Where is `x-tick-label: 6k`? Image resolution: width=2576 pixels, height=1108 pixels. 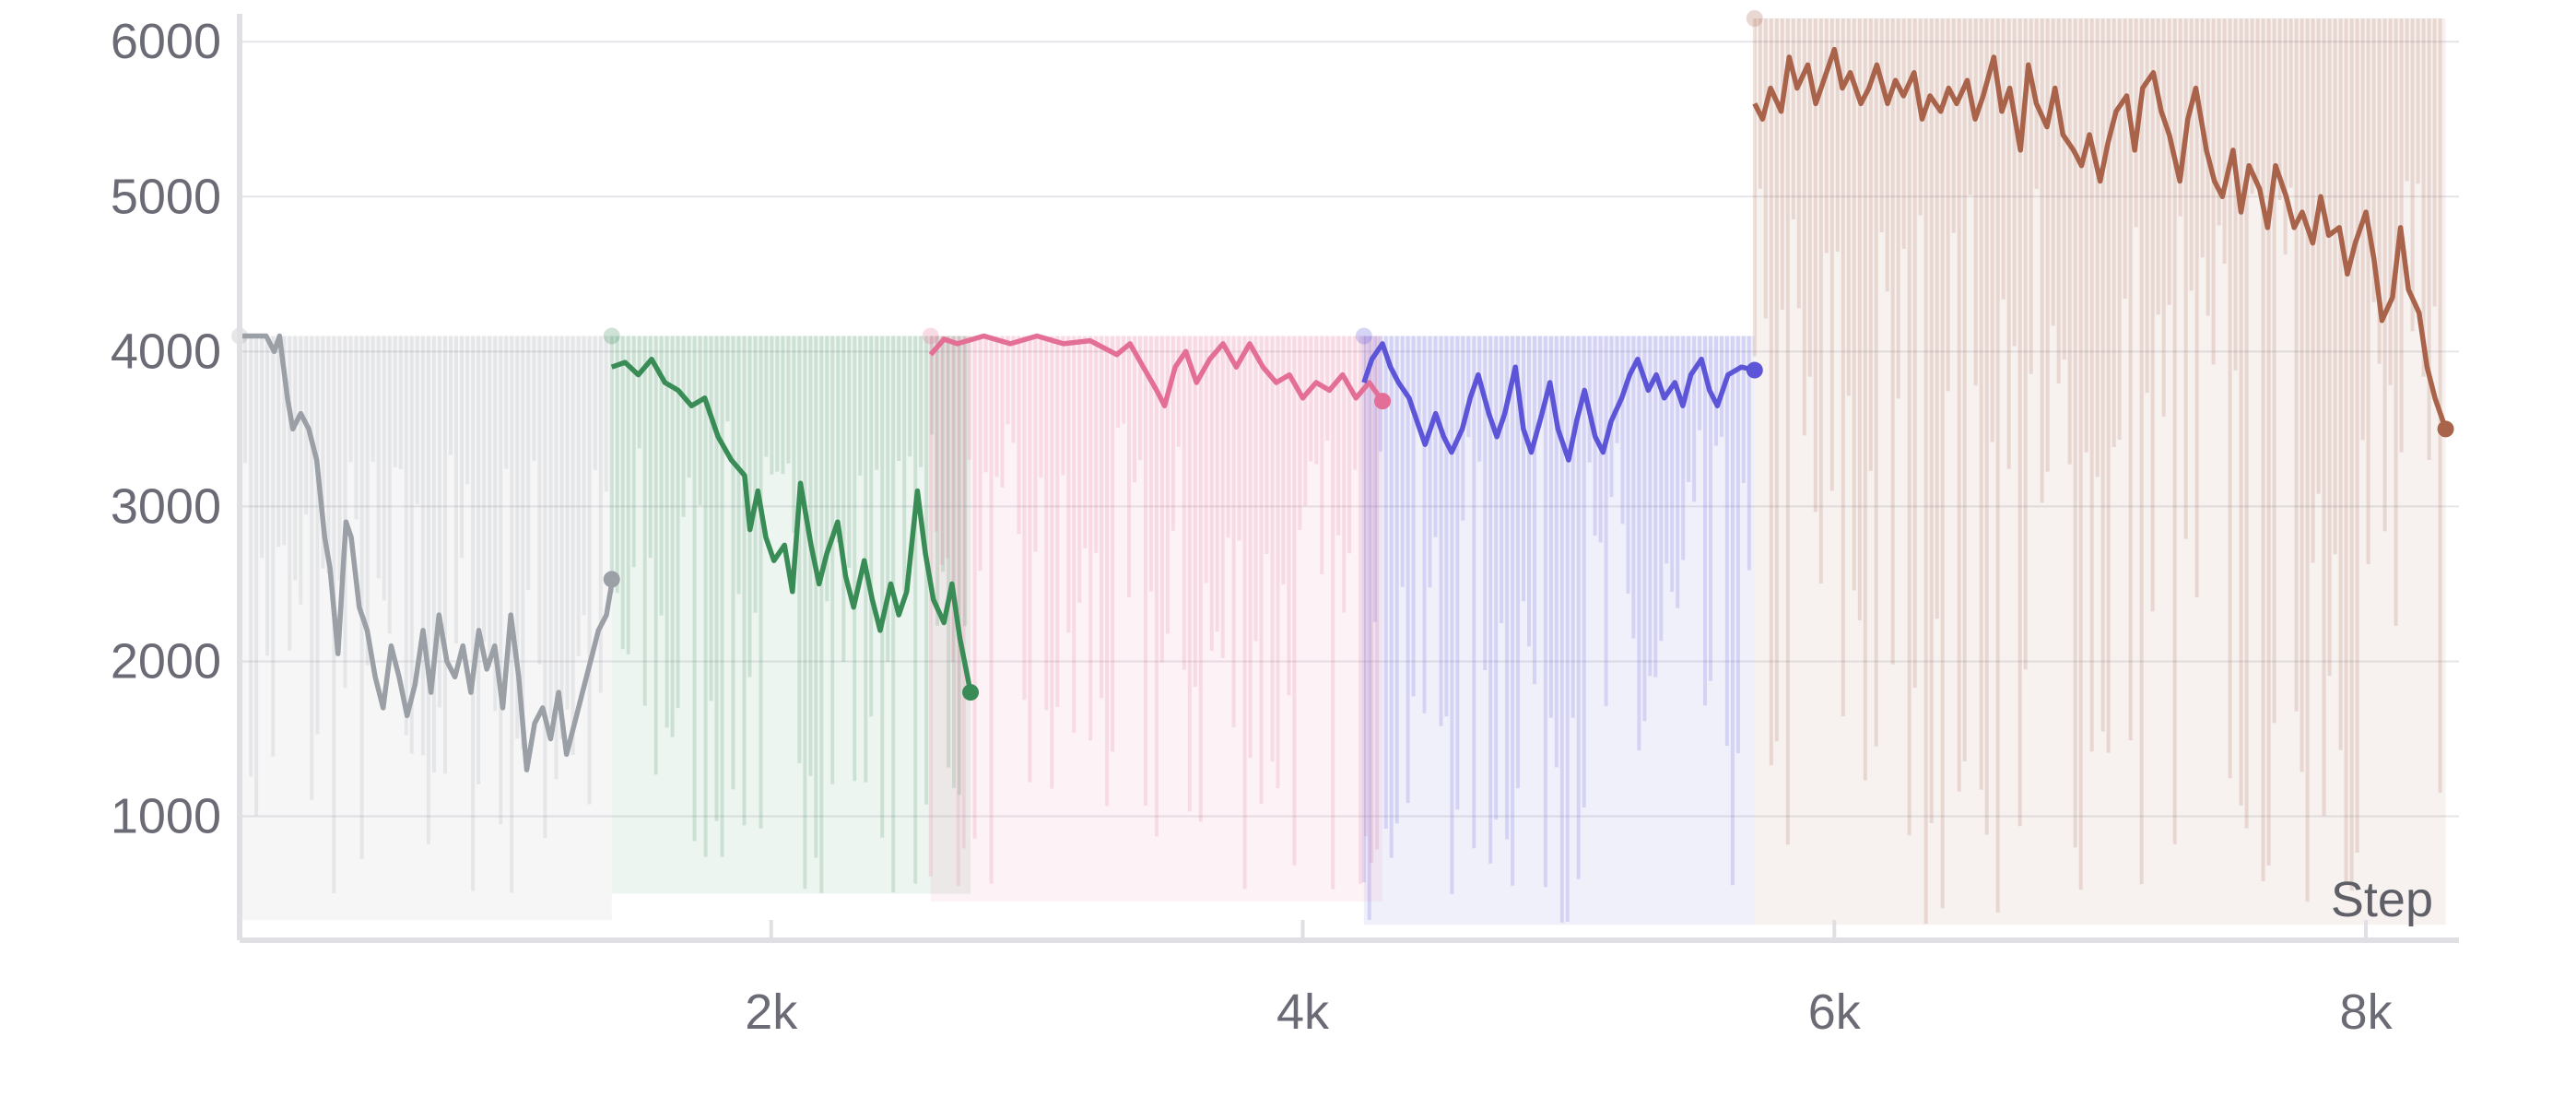 x-tick-label: 6k is located at coordinates (1835, 1012).